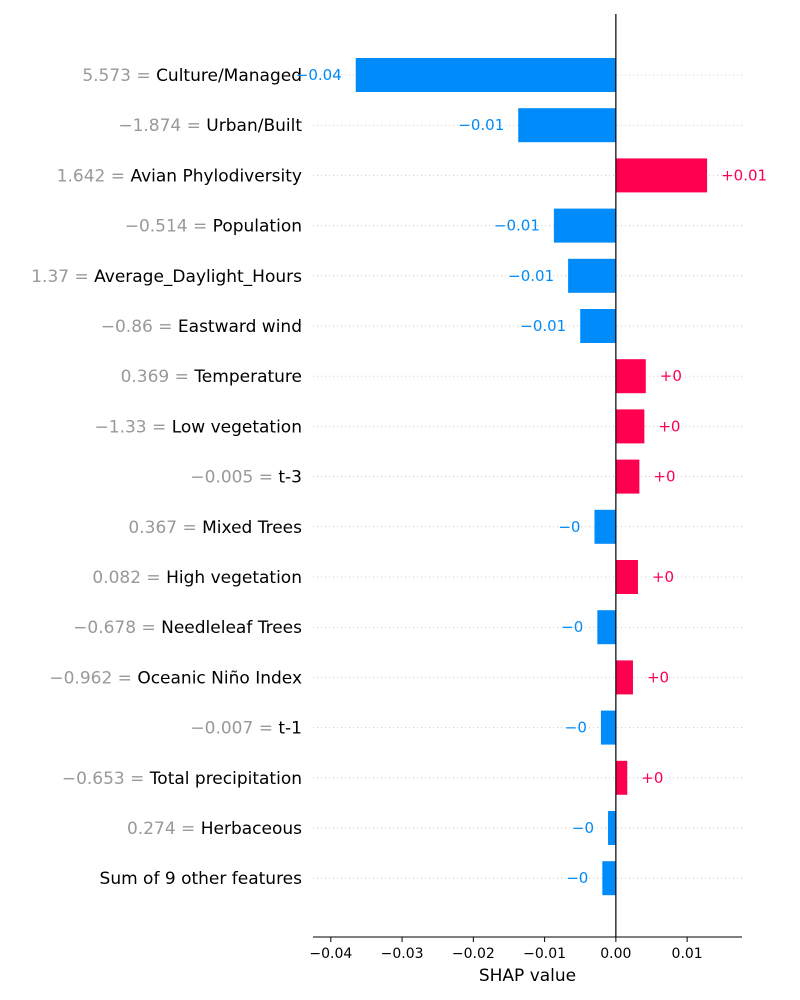 The height and width of the screenshot is (1000, 800). Describe the element at coordinates (198, 277) in the screenshot. I see `feature-name: Average_Daylight_Hours` at that location.